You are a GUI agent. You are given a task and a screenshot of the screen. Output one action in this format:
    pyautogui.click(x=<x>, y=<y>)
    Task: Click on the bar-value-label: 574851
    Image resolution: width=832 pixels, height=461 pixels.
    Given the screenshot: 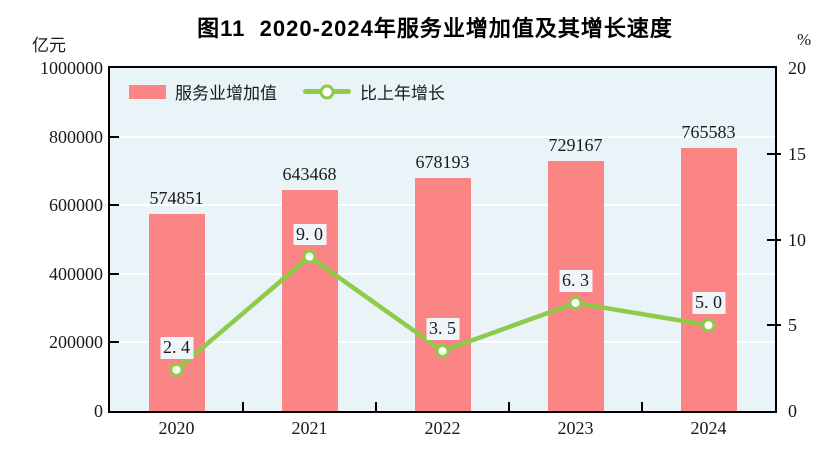 What is the action you would take?
    pyautogui.click(x=176, y=197)
    